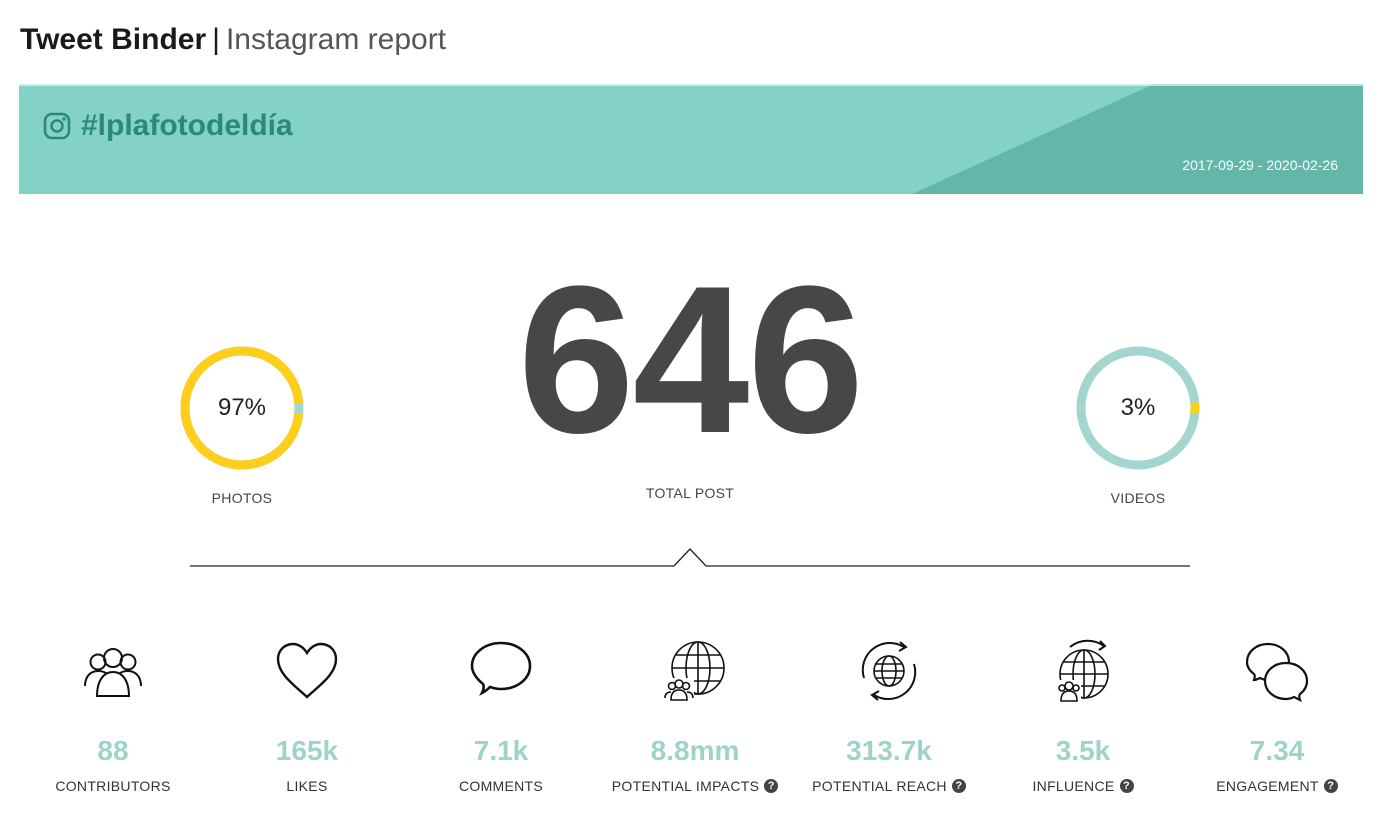 The image size is (1387, 833). I want to click on stat-potential-impacts-label: POTENTIAL IMPACTS?, so click(695, 786).